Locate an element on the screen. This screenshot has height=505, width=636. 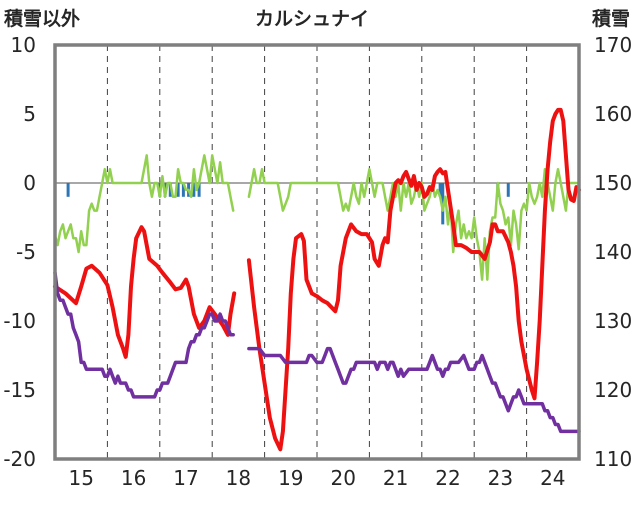
x-tick-label: 18 is located at coordinates (238, 478).